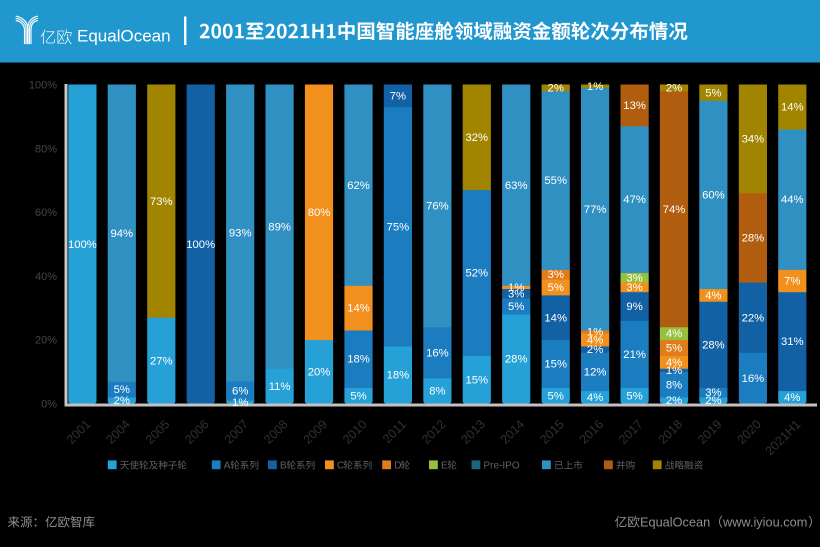  Describe the element at coordinates (674, 210) in the screenshot. I see `svg-text: 74%` at that location.